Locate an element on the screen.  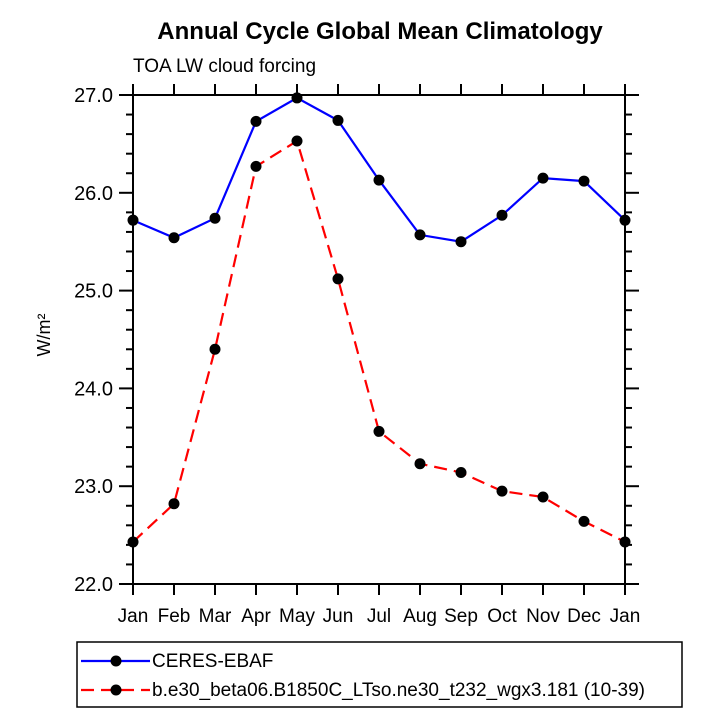
x-tick-label: Apr is located at coordinates (256, 616).